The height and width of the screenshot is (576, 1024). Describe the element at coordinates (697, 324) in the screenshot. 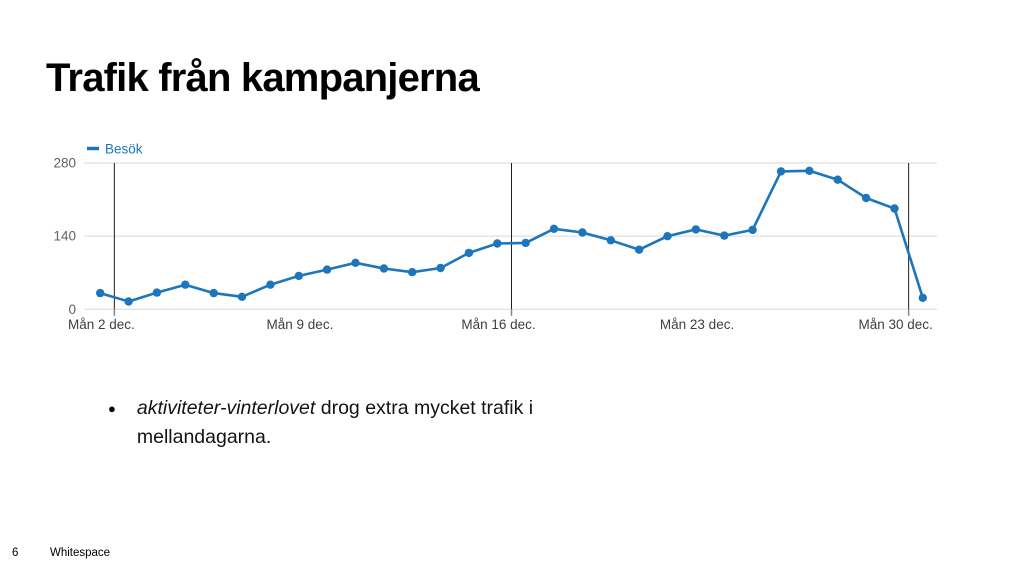

I see `x-axis-tick-label: Mån 23 dec.` at that location.